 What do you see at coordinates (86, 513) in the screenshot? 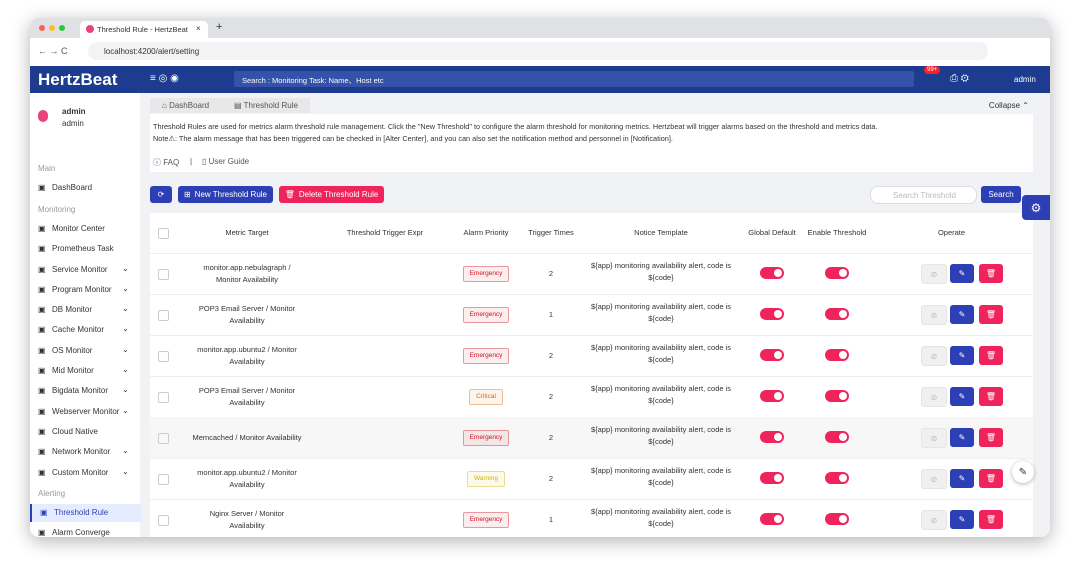
I see `menu-item: ▣ Threshold Rule` at bounding box center [86, 513].